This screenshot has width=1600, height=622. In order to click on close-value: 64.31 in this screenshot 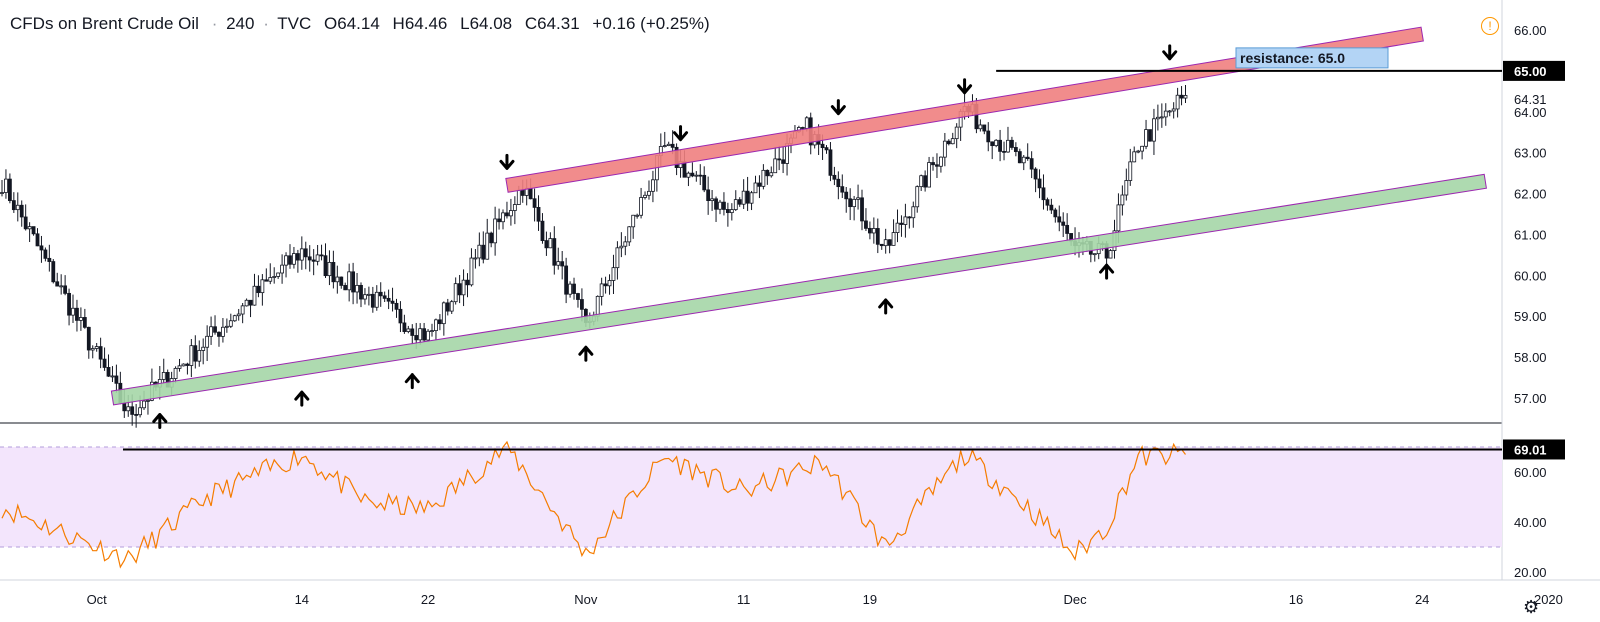, I will do `click(558, 23)`.